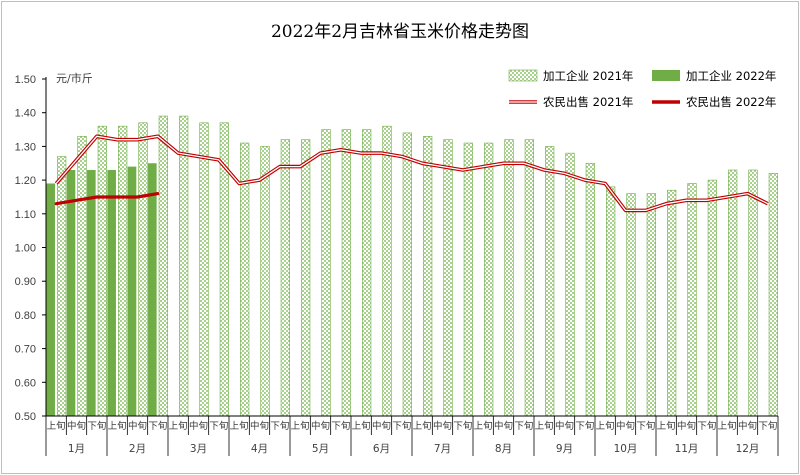  I want to click on month-label: 1月, so click(76, 449).